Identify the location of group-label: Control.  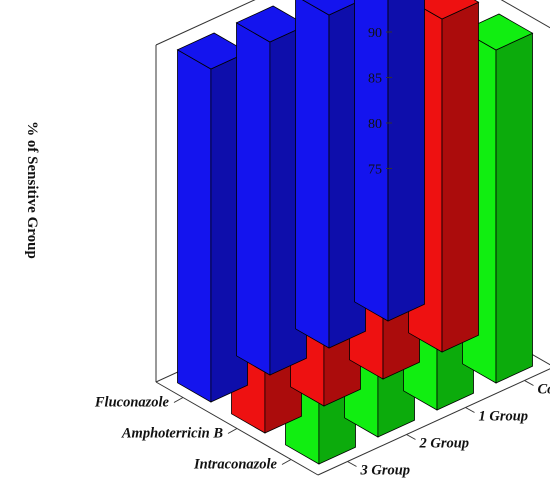
(544, 390).